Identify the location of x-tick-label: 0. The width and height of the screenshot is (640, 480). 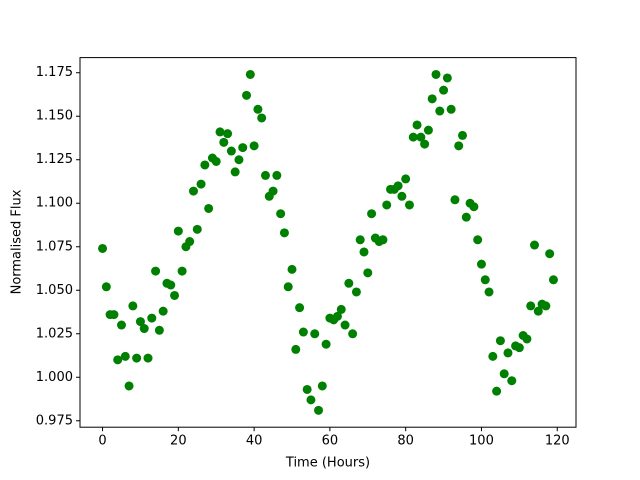
(102, 441).